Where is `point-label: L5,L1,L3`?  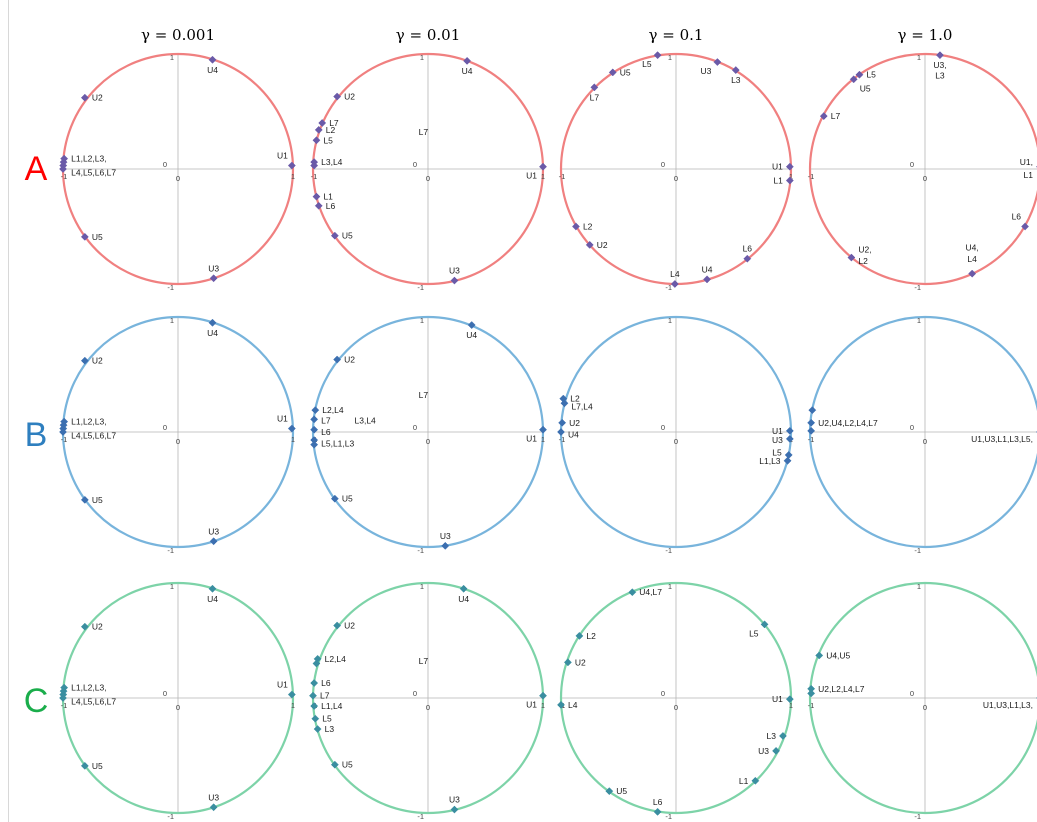 point-label: L5,L1,L3 is located at coordinates (337, 444).